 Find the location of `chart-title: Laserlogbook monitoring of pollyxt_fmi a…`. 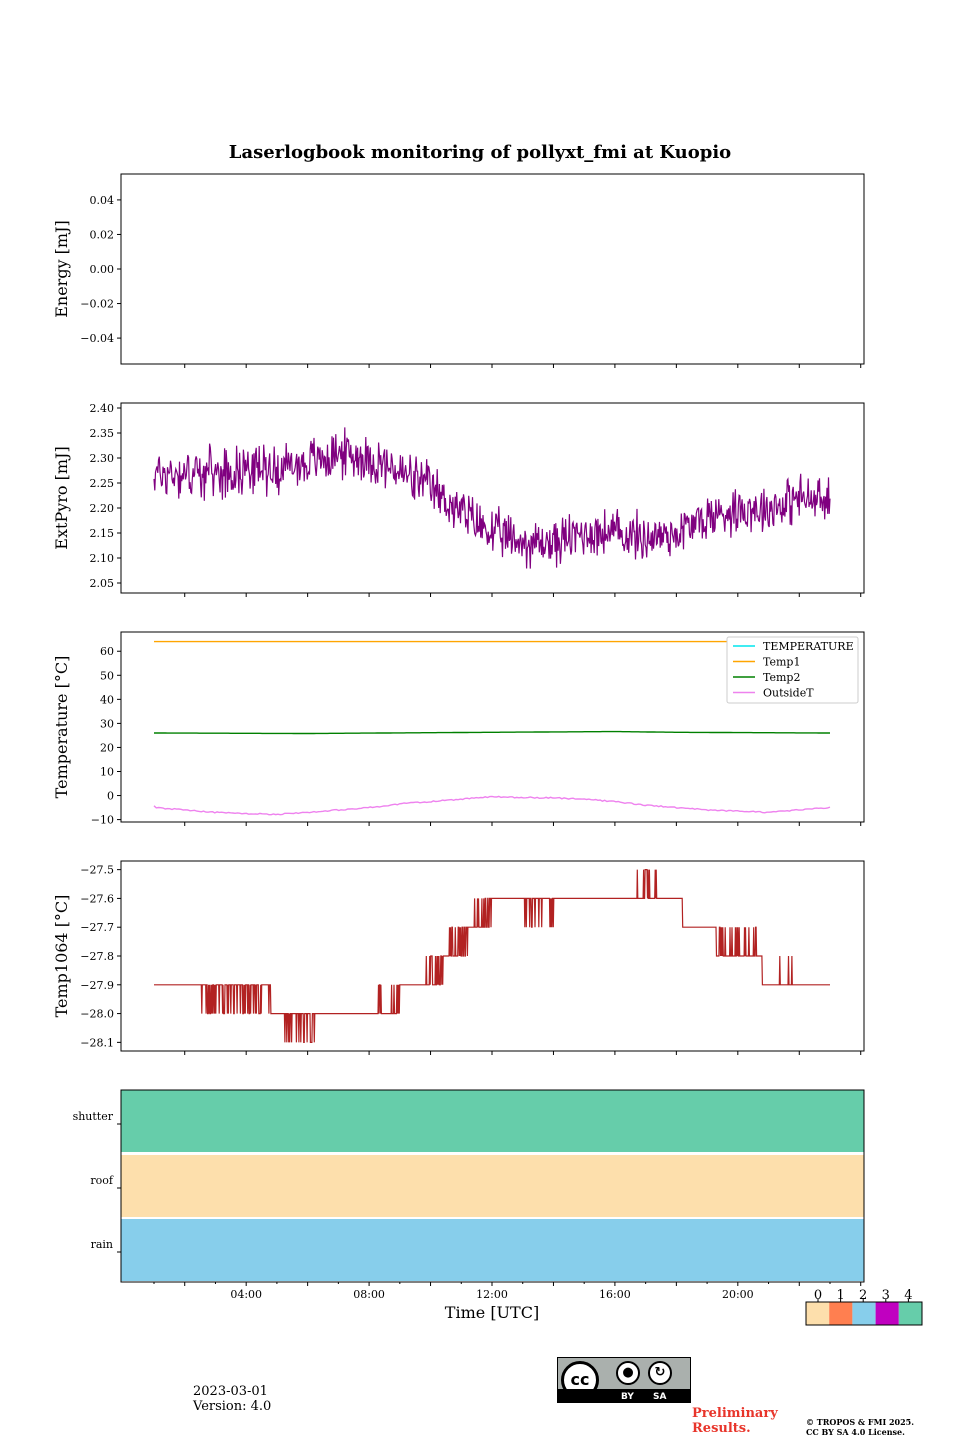

chart-title: Laserlogbook monitoring of pollyxt_fmi a… is located at coordinates (480, 152).